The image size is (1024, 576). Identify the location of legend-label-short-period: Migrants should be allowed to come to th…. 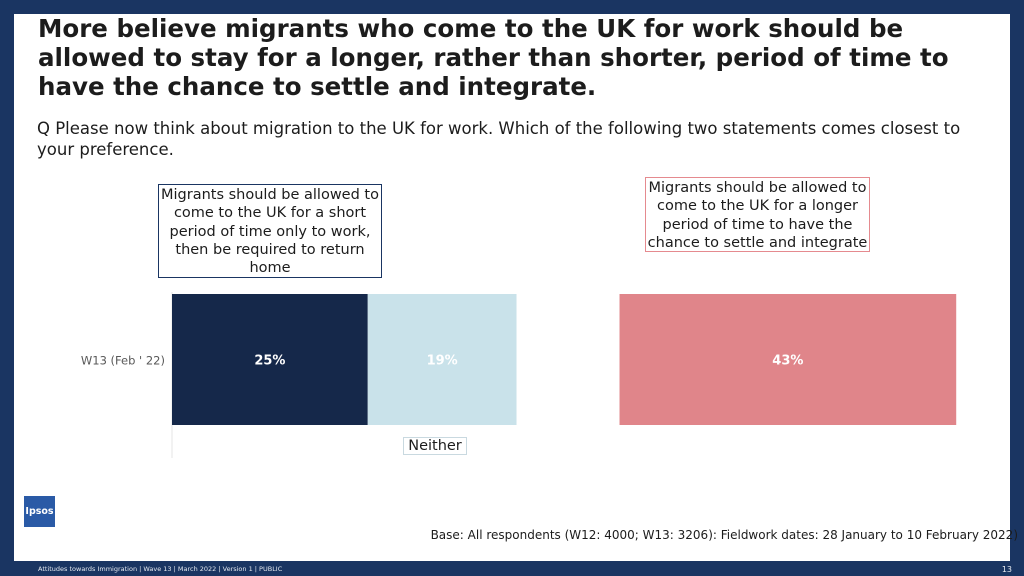
(270, 231).